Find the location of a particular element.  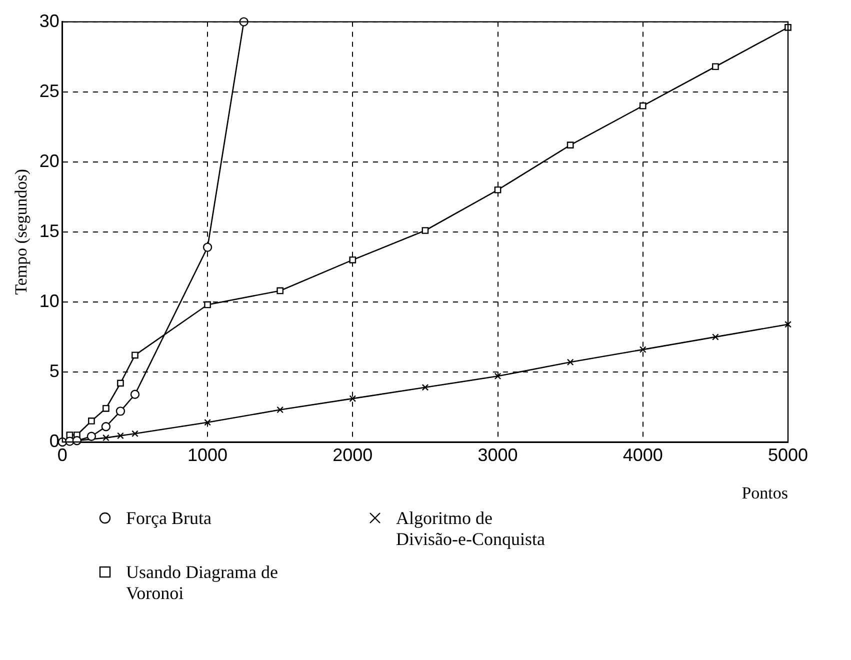

y-tick-label: 30 is located at coordinates (49, 20).